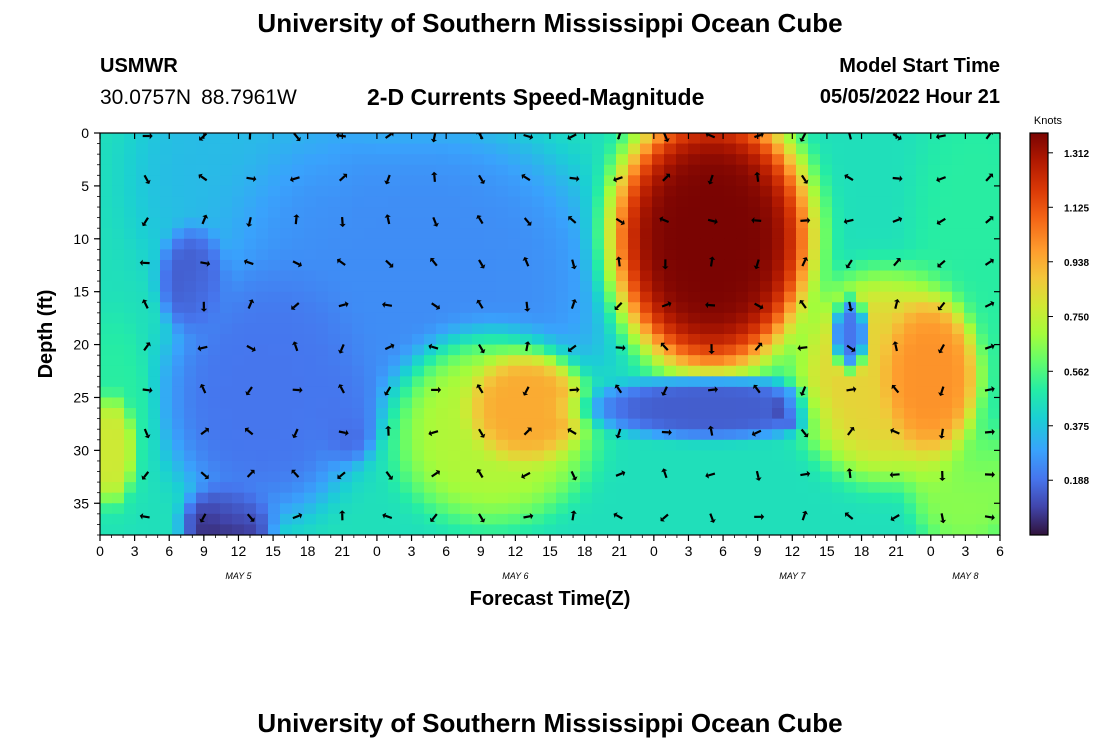 The height and width of the screenshot is (750, 1100). I want to click on x-tick-label: 9, so click(204, 551).